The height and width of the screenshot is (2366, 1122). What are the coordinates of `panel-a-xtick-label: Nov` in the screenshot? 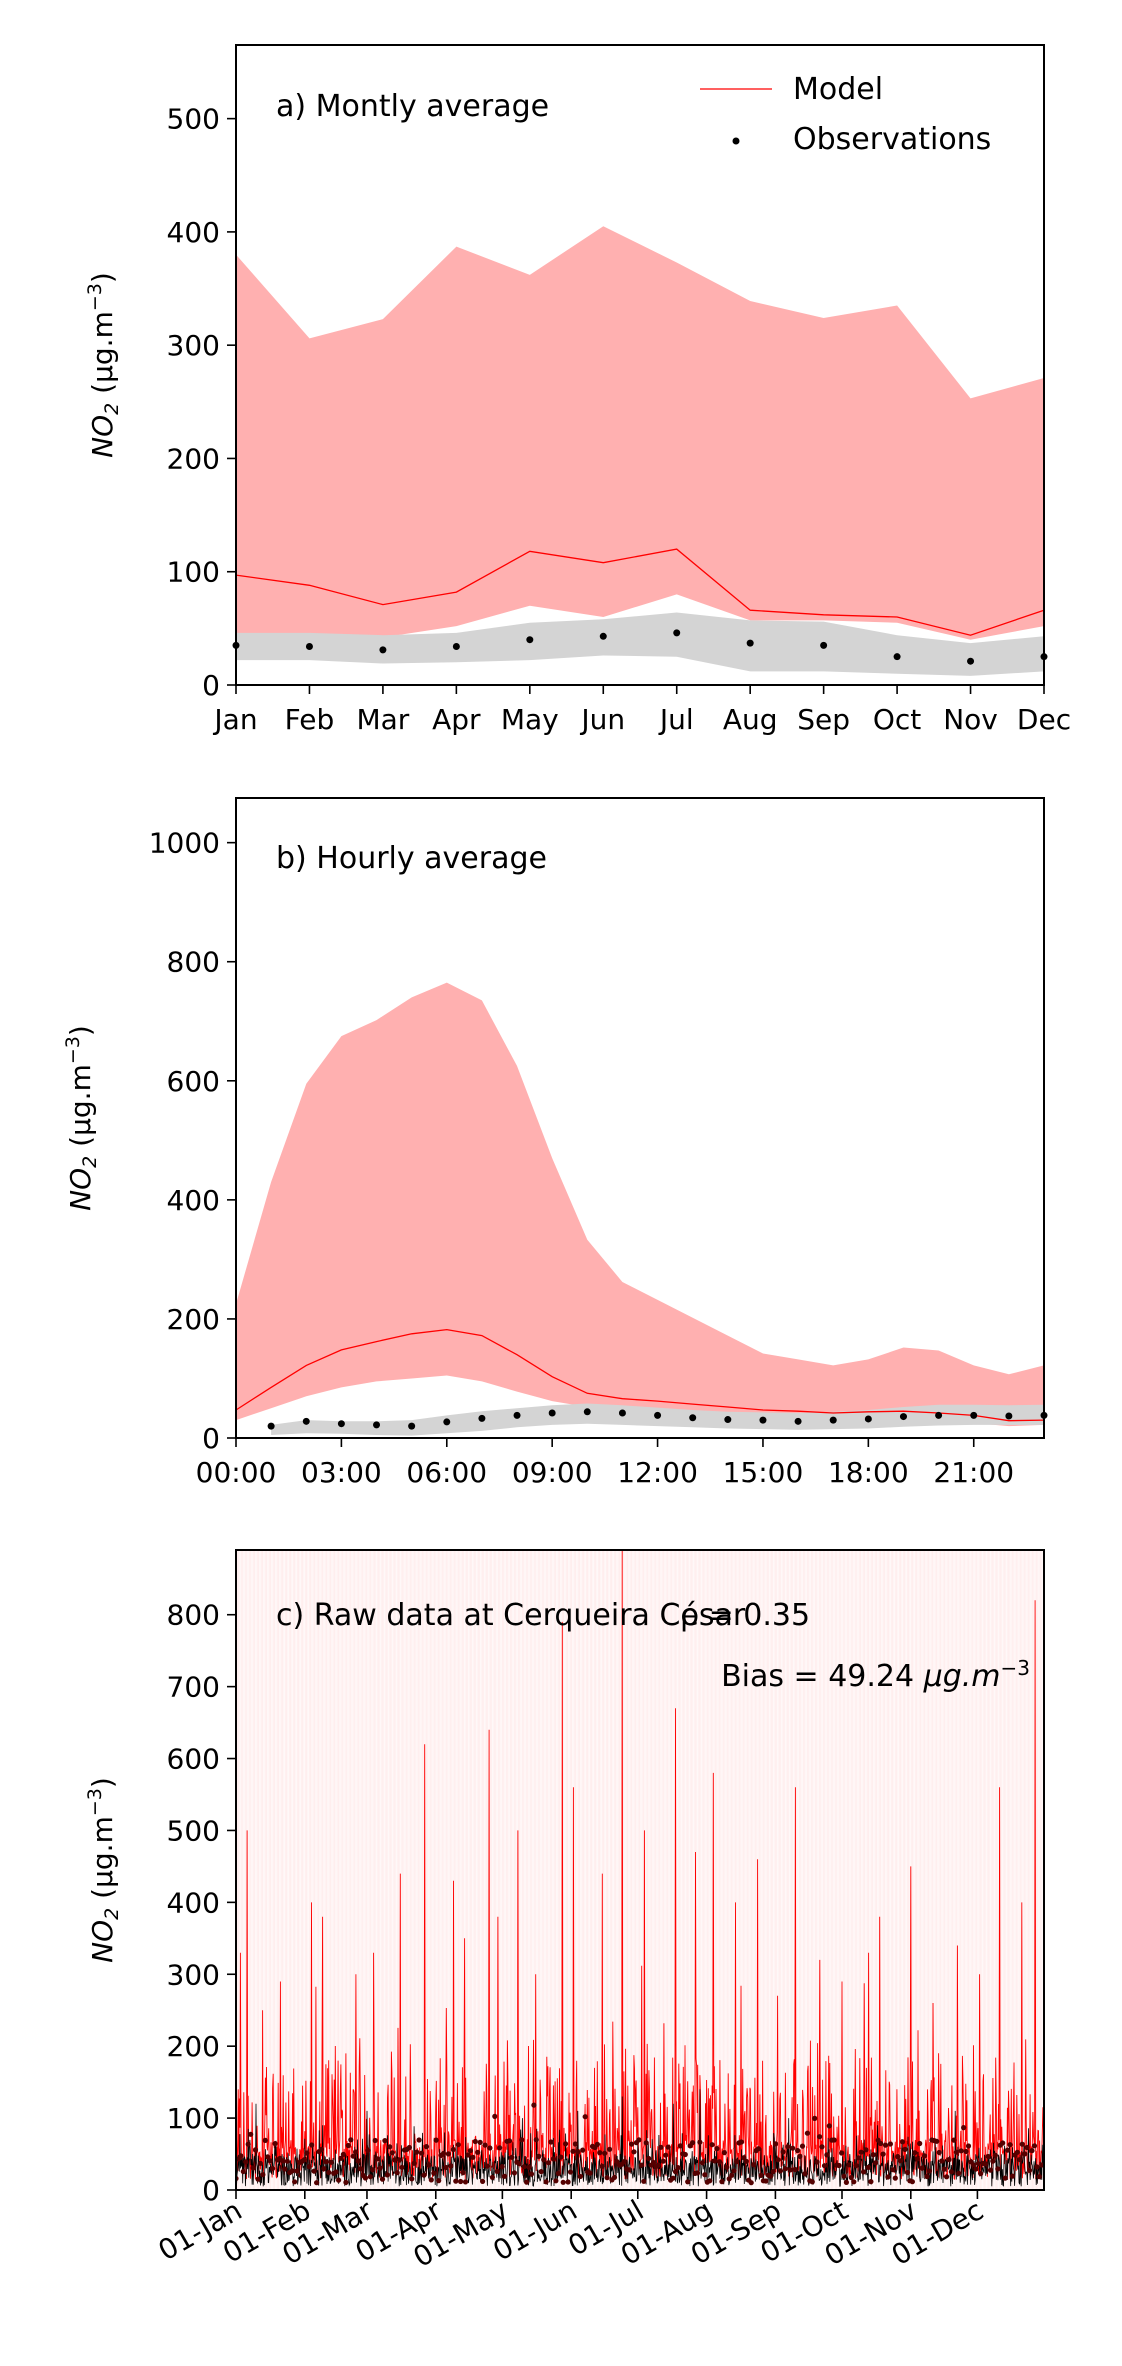 It's located at (970, 719).